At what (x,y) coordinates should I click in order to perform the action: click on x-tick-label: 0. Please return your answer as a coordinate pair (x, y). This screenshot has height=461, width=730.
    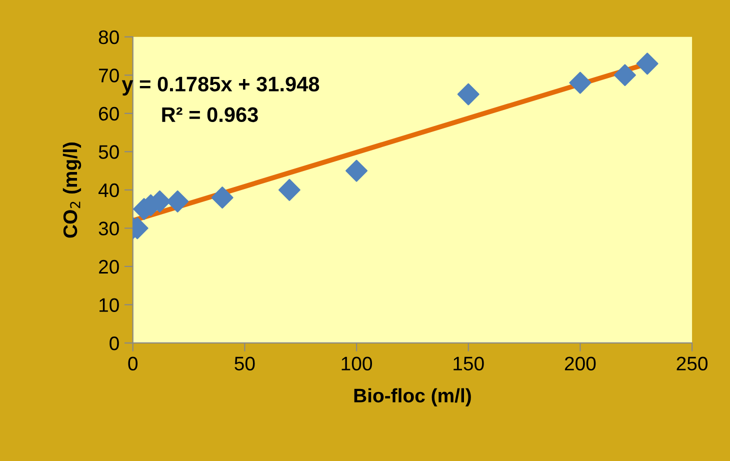
    Looking at the image, I should click on (133, 363).